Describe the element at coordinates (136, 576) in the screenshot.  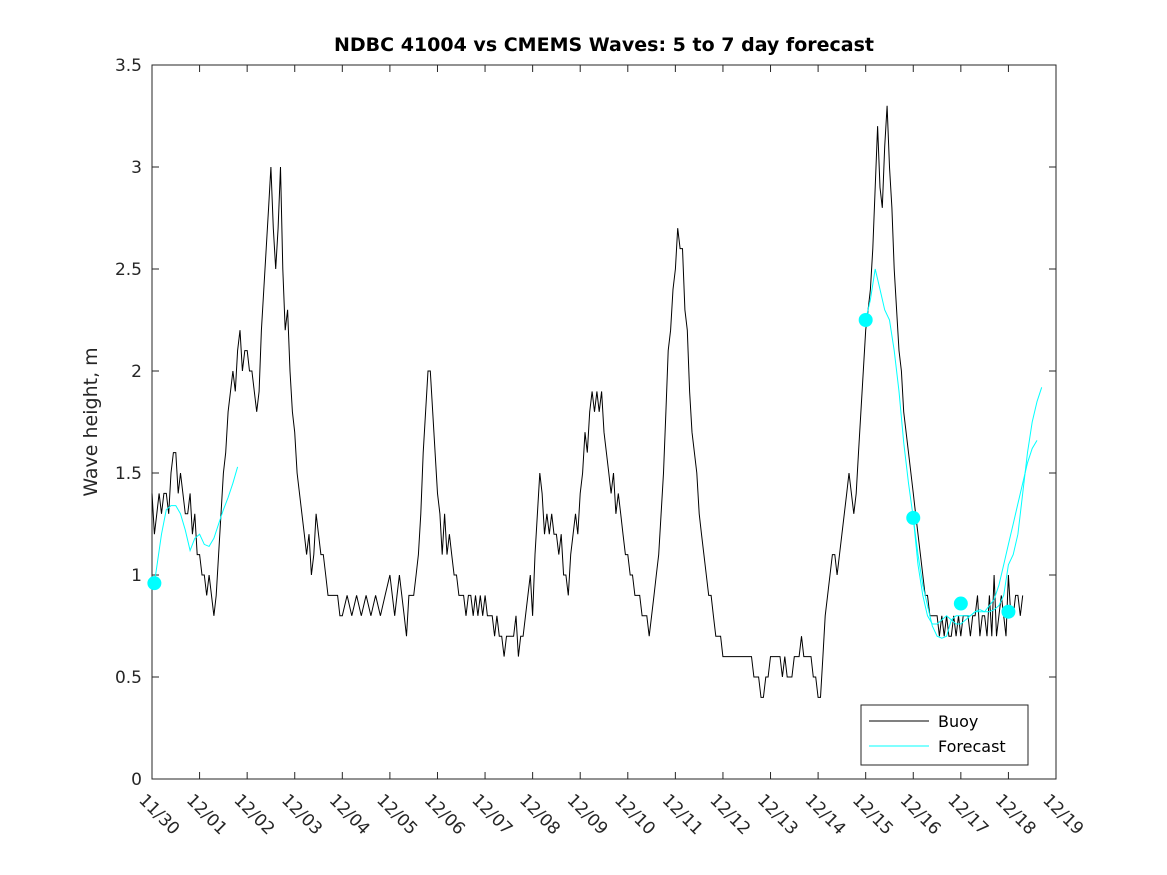
I see `y-tick-label: 1` at that location.